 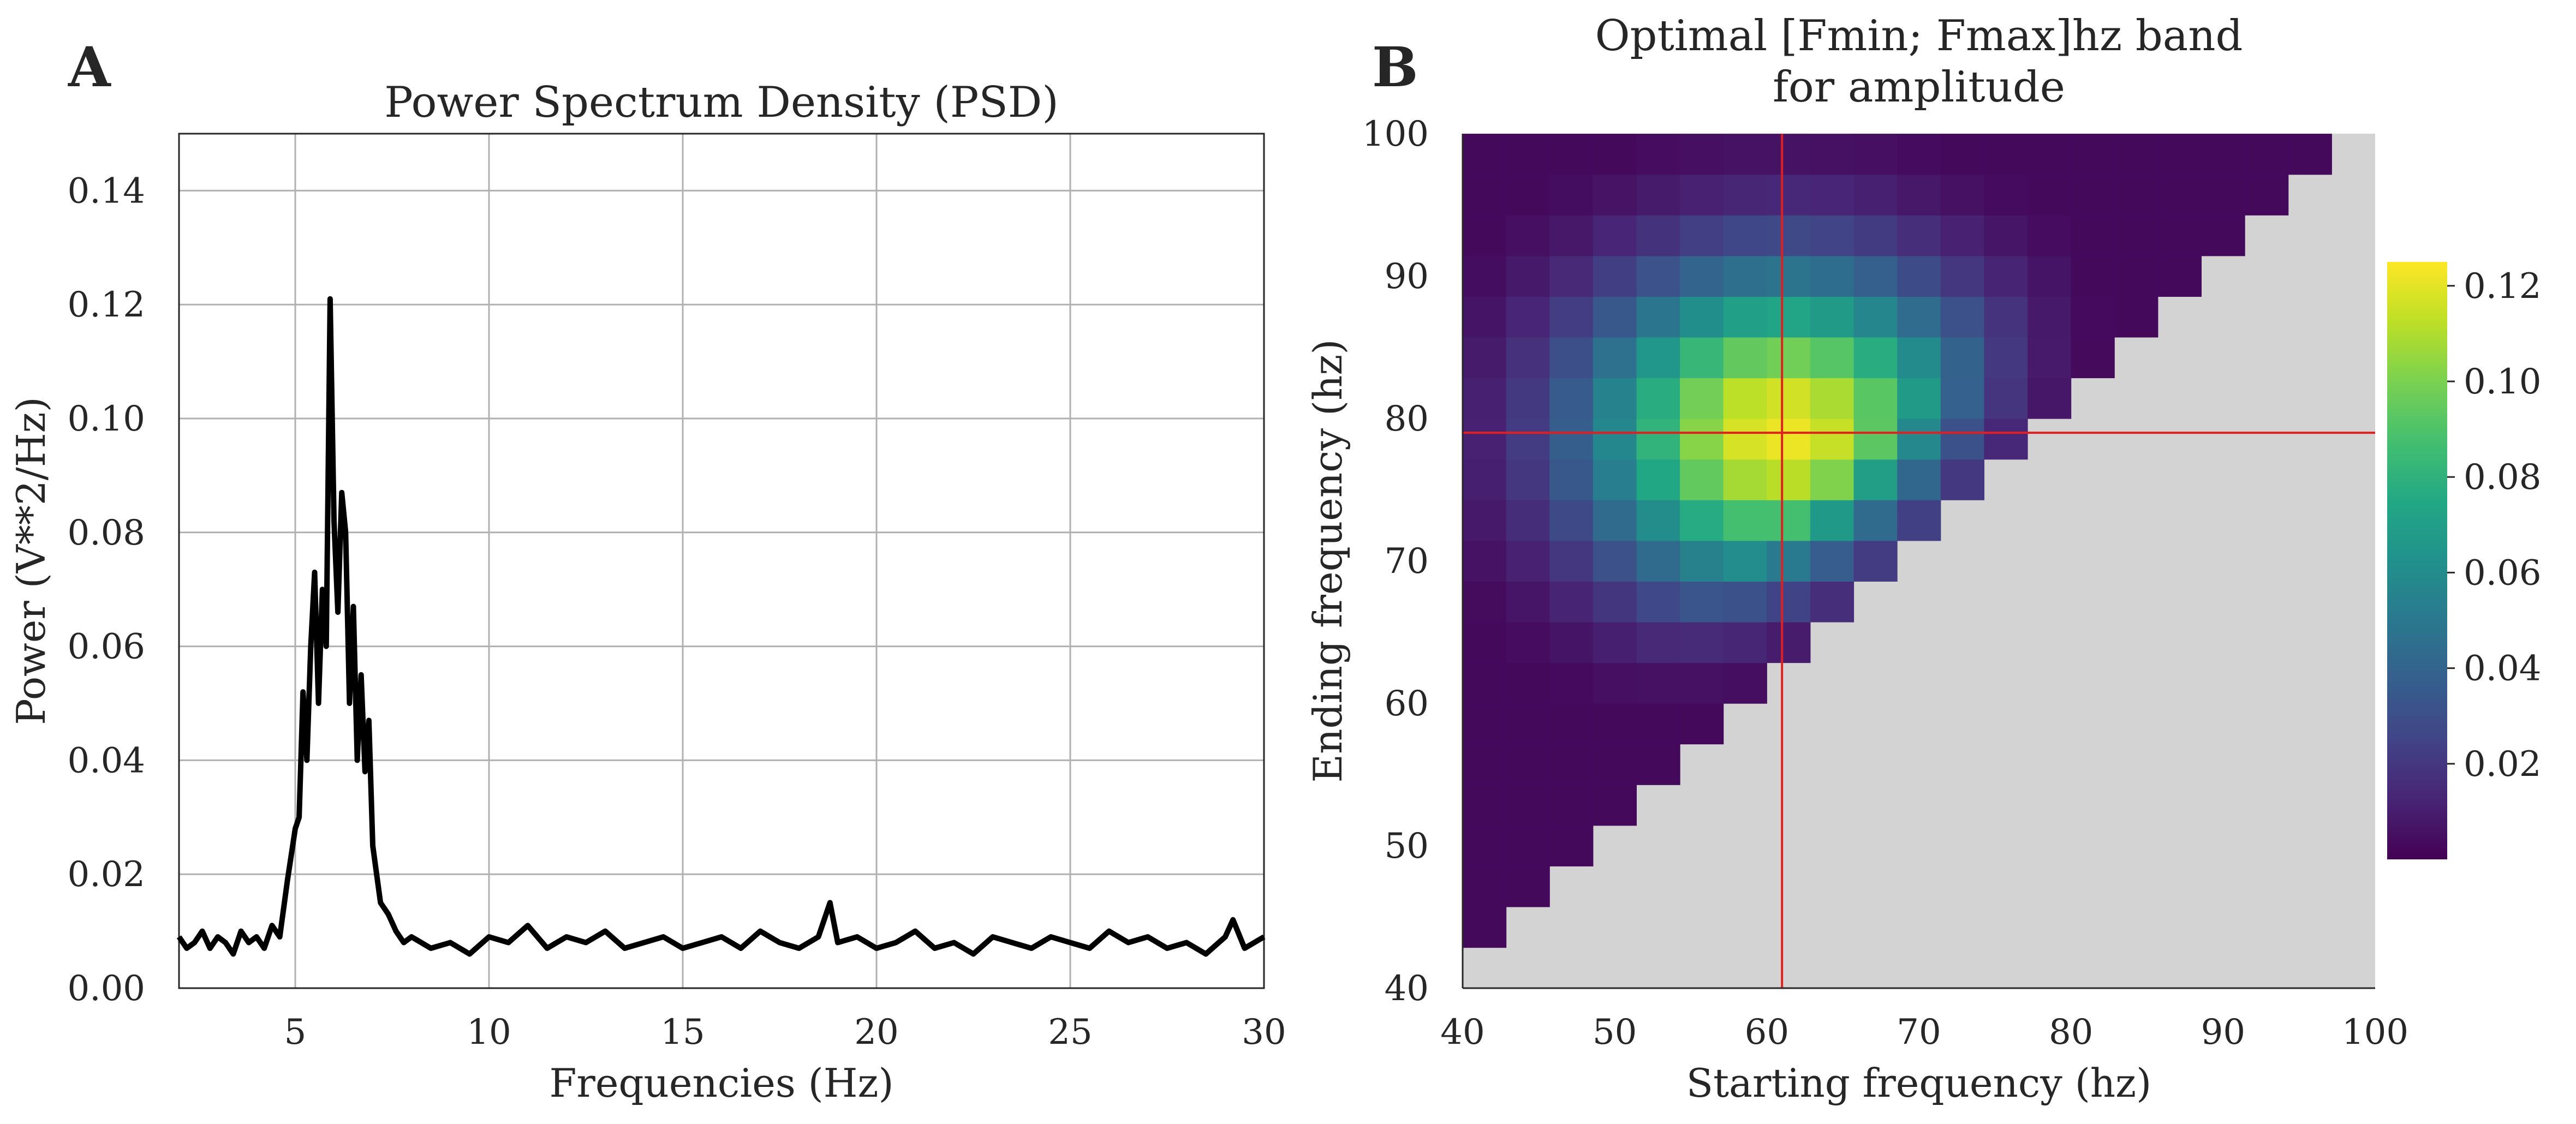 What do you see at coordinates (107, 419) in the screenshot?
I see `psd-y-tick-label: 0.10` at bounding box center [107, 419].